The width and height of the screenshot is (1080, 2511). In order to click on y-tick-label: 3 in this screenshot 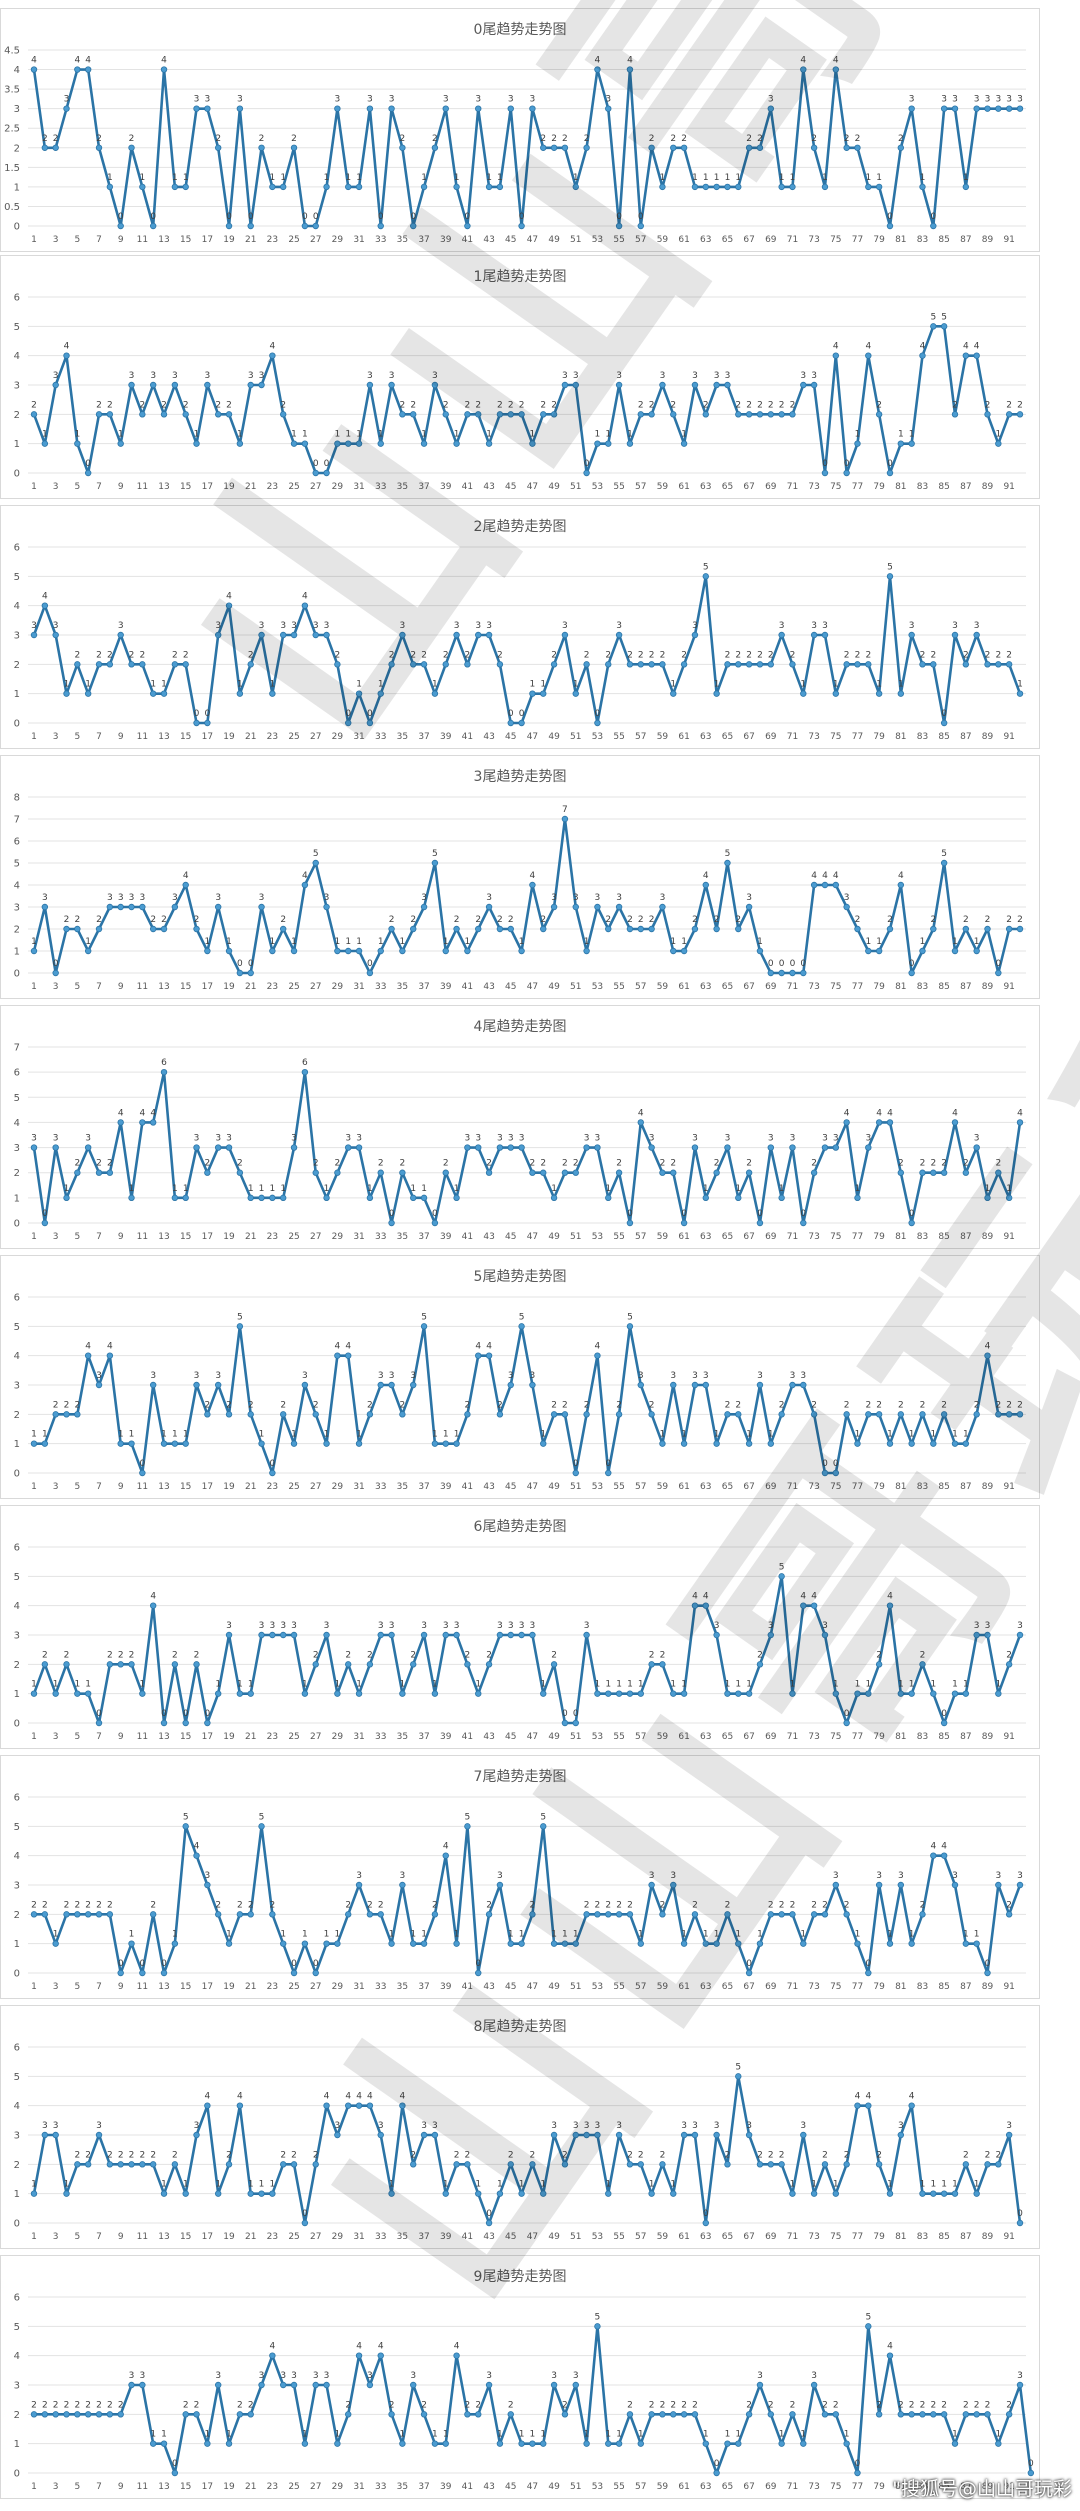, I will do `click(17, 1886)`.